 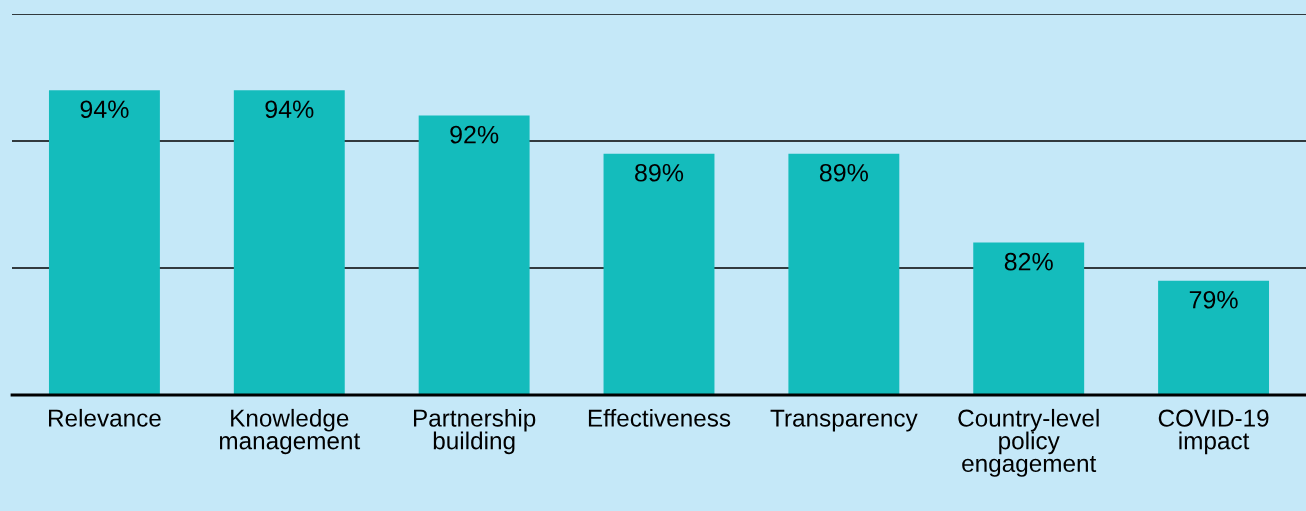 I want to click on x-tick-label: Knowledge management, so click(x=290, y=431).